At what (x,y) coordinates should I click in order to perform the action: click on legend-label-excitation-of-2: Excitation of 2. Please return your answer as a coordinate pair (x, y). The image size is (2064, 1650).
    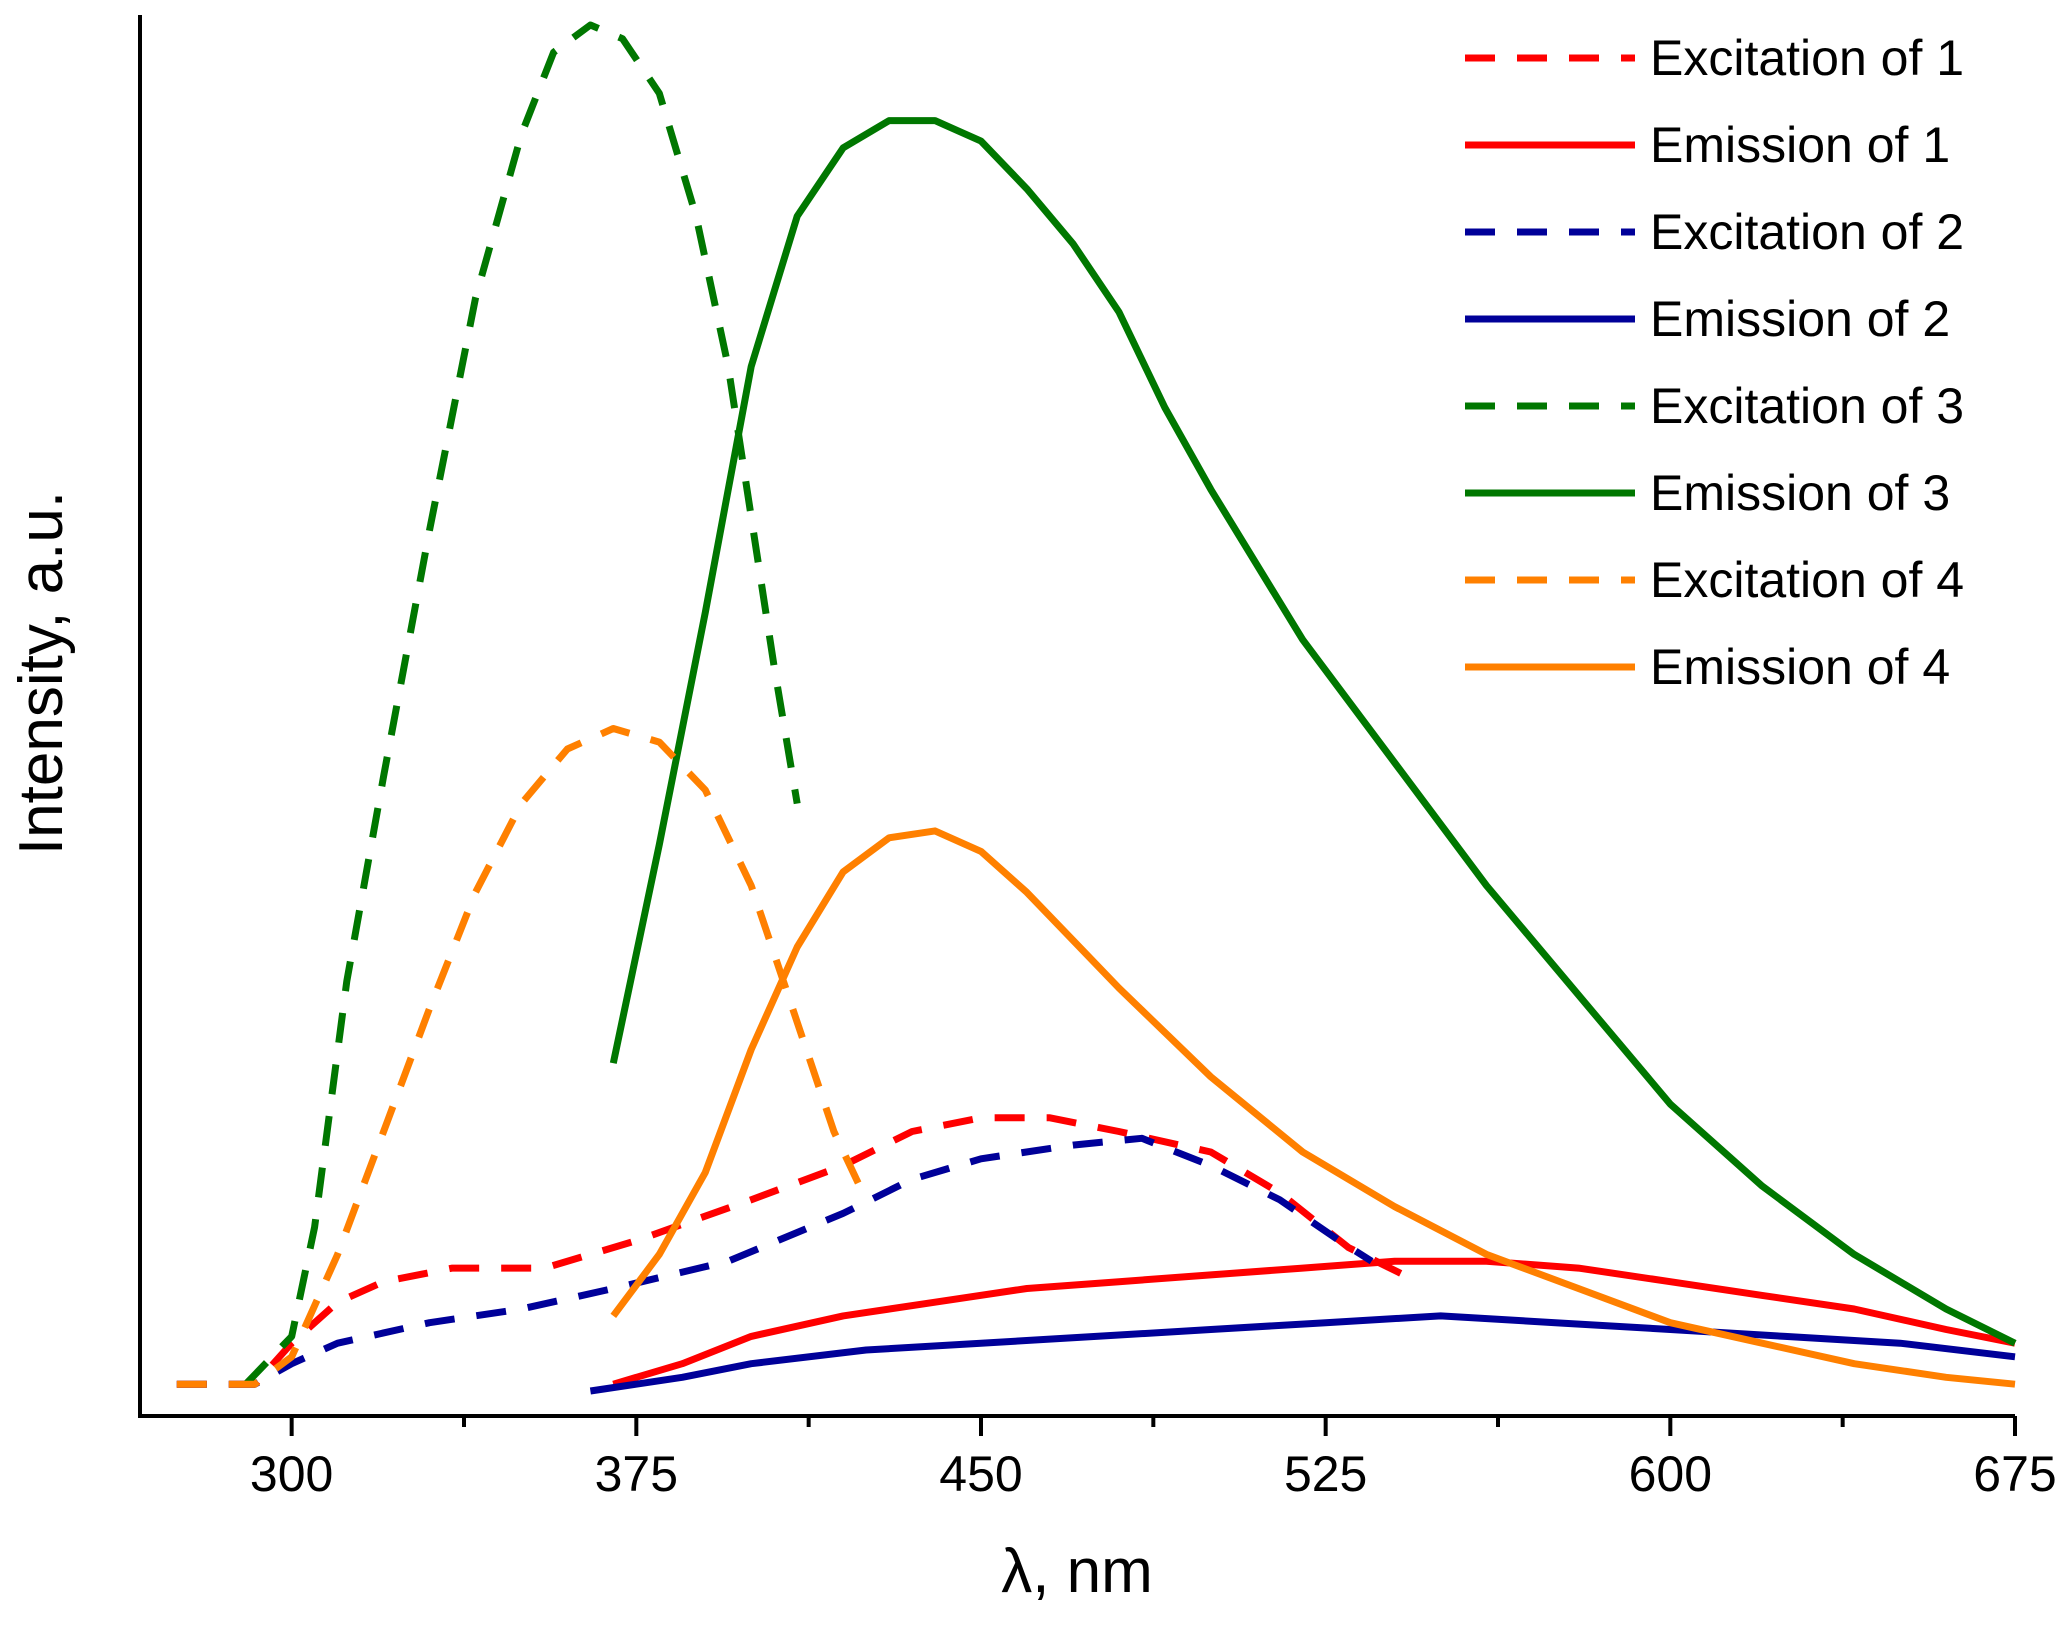
    Looking at the image, I should click on (1807, 232).